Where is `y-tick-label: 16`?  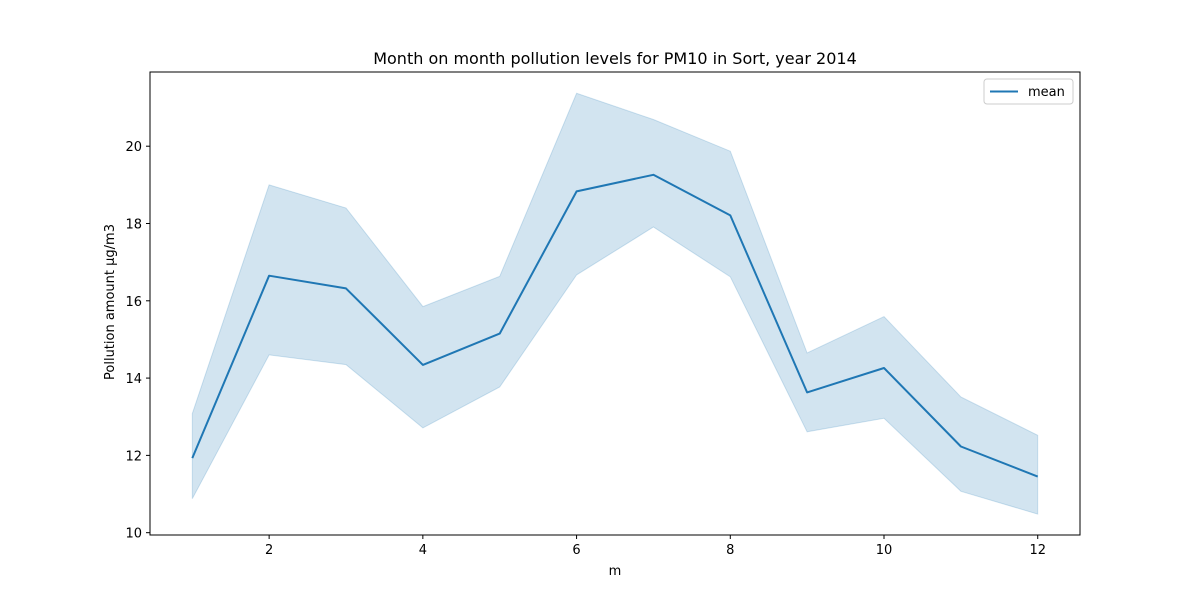 y-tick-label: 16 is located at coordinates (133, 302).